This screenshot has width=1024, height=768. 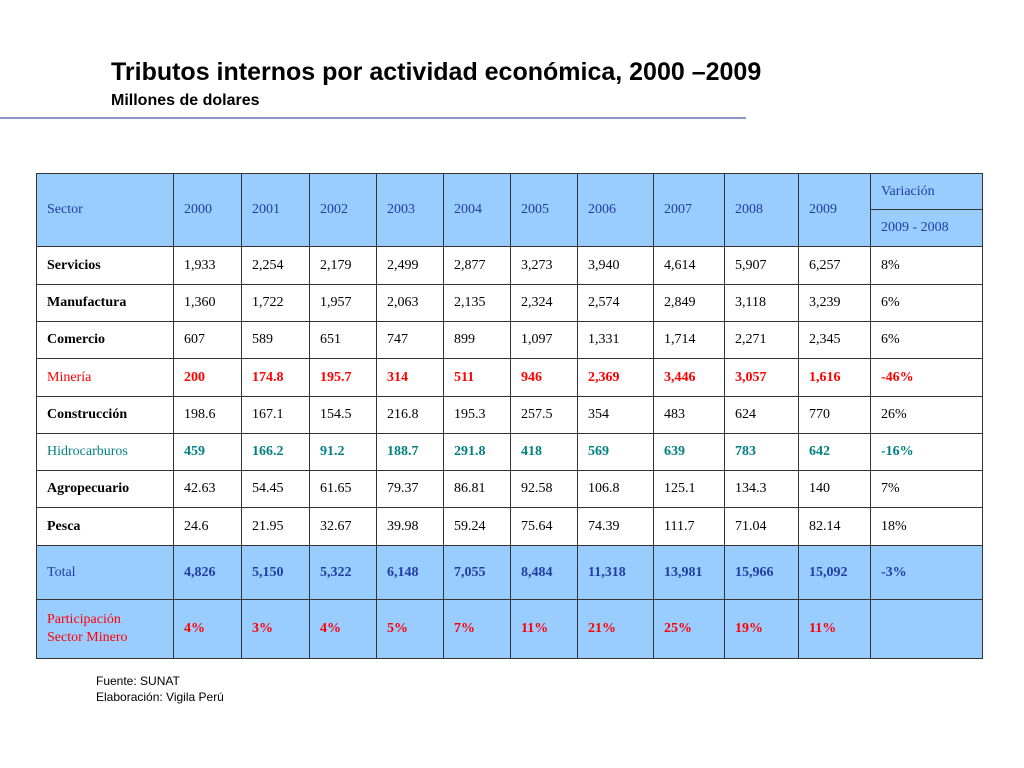 I want to click on header-year: 2003, so click(x=410, y=210).